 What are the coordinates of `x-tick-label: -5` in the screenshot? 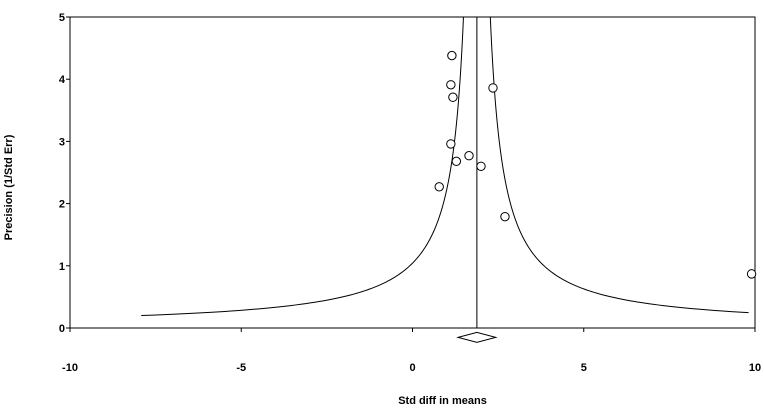 It's located at (241, 368).